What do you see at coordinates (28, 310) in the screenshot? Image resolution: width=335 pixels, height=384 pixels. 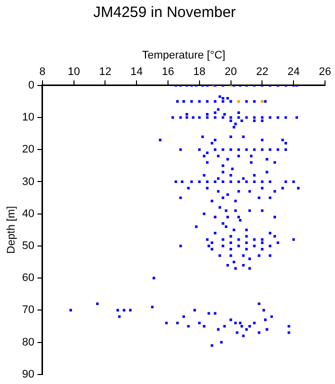 I see `y-tick-label: 70` at bounding box center [28, 310].